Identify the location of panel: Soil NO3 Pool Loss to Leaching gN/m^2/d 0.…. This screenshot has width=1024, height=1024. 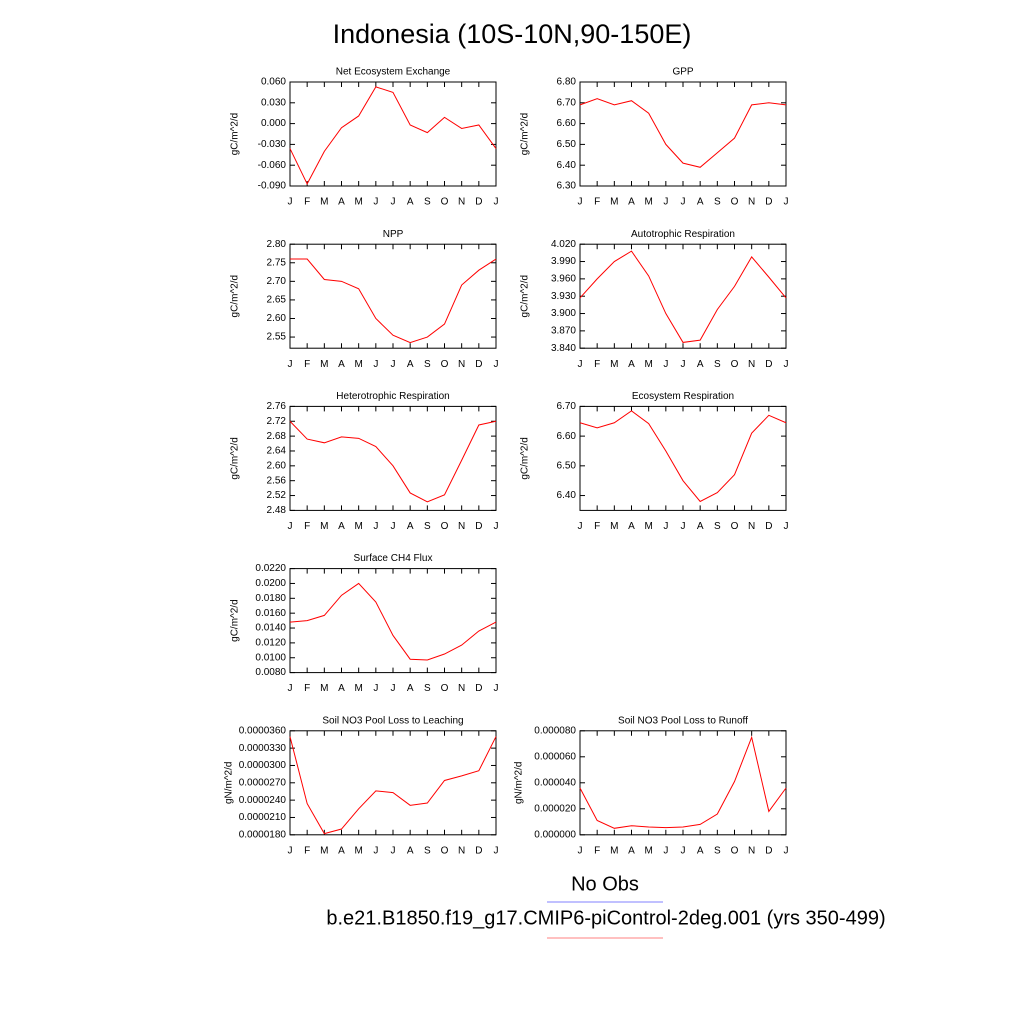
(361, 785).